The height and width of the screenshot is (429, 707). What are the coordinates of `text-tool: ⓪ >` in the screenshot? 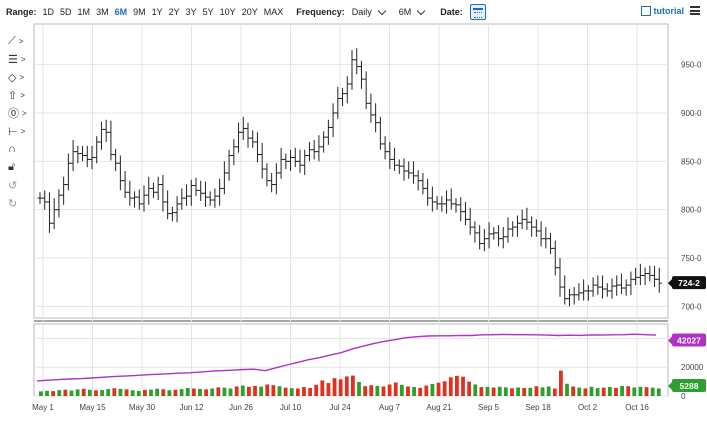 It's located at (21, 113).